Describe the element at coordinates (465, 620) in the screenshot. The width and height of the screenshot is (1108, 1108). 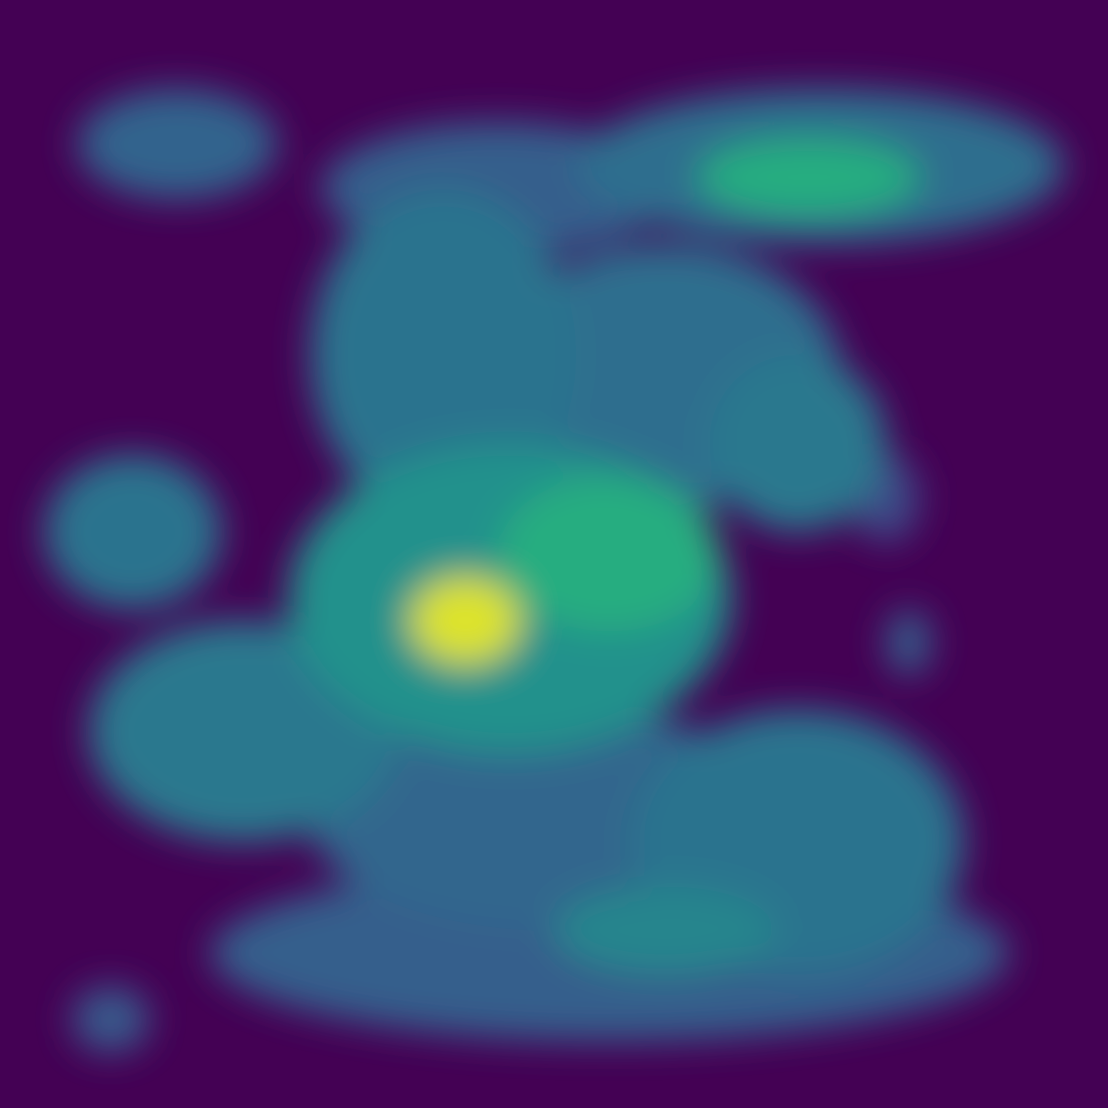
I see `heatmap-region-central-core` at that location.